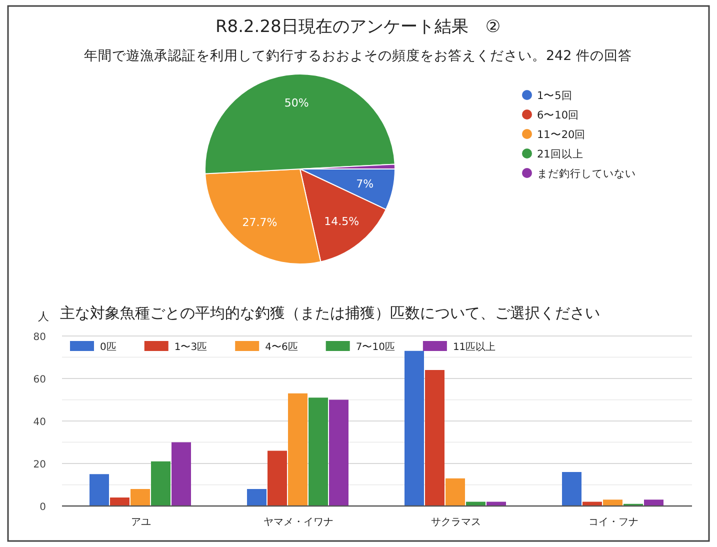  Describe the element at coordinates (375, 347) in the screenshot. I see `legend-label: 7〜10匹` at that location.